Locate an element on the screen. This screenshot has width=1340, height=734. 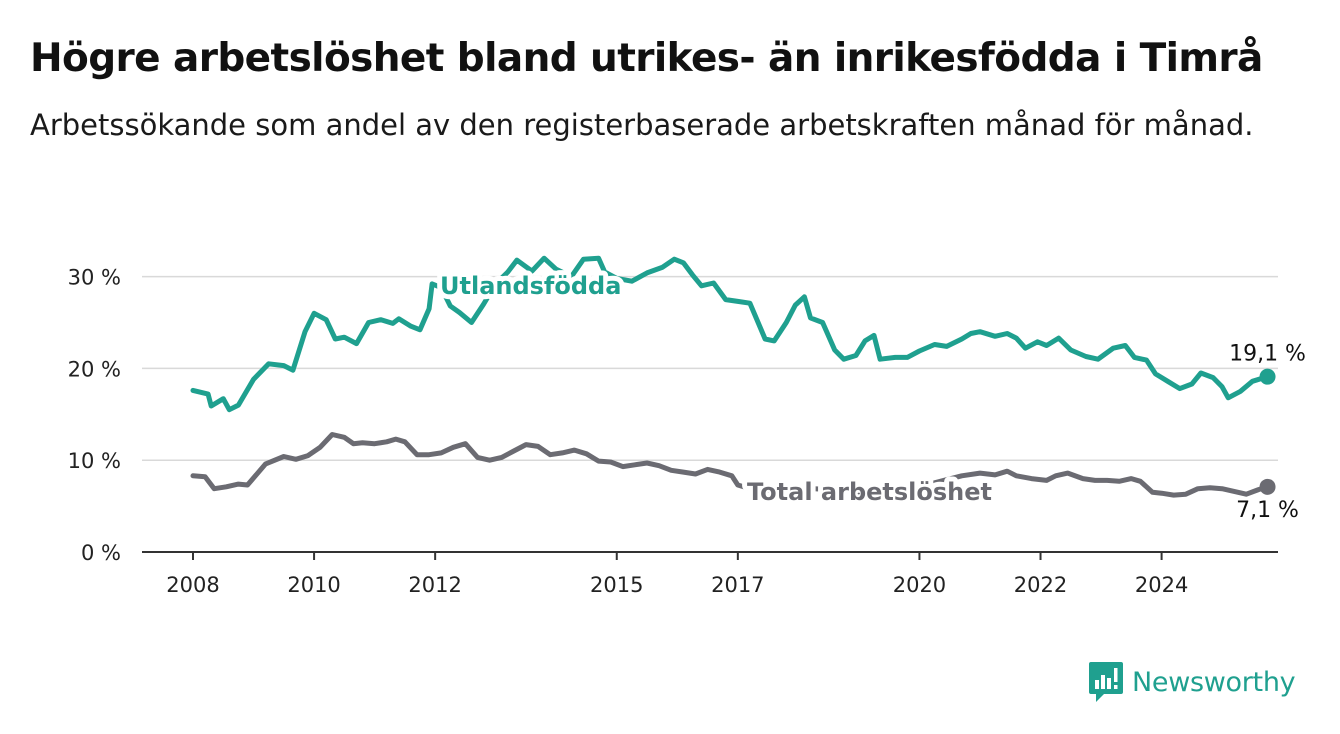
x-tick-label: 2010 is located at coordinates (313, 585).